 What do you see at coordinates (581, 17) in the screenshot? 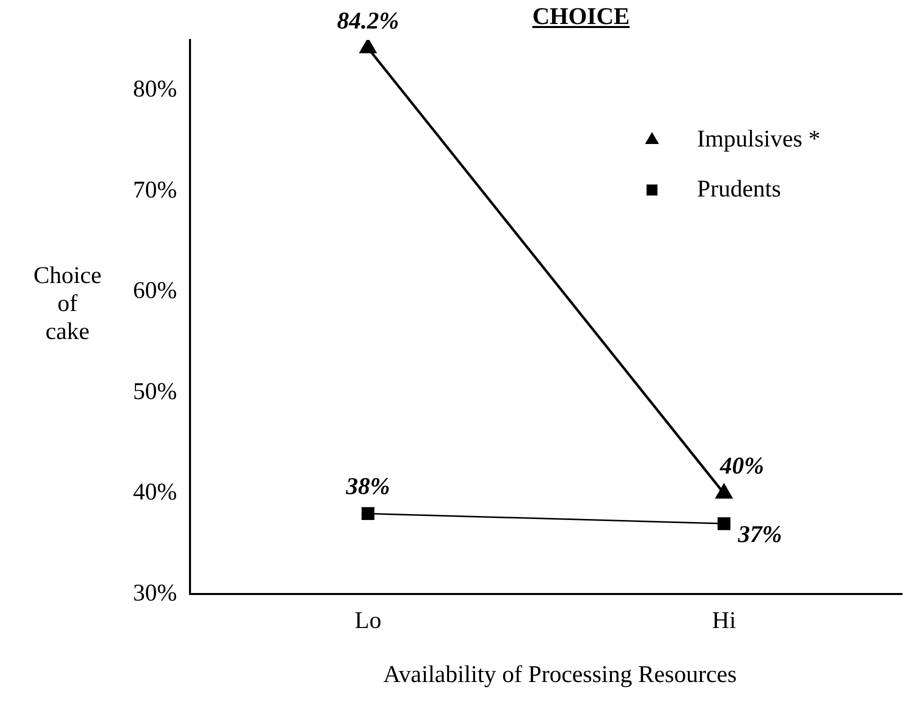
I see `chart-title: CHOICE` at bounding box center [581, 17].